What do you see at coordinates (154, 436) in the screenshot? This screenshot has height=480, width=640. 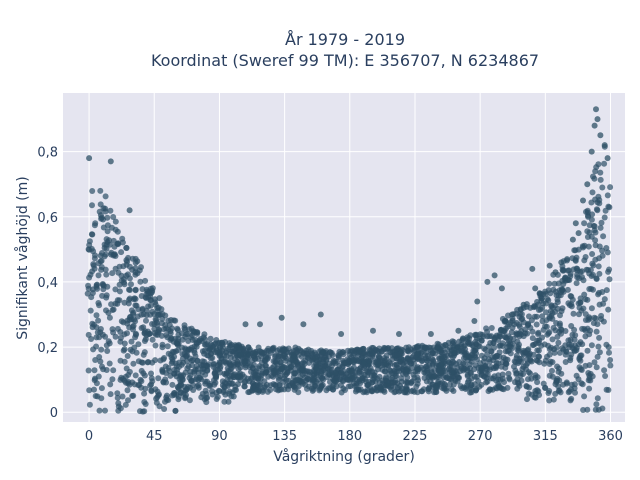 I see `x-tick-label: 45` at bounding box center [154, 436].